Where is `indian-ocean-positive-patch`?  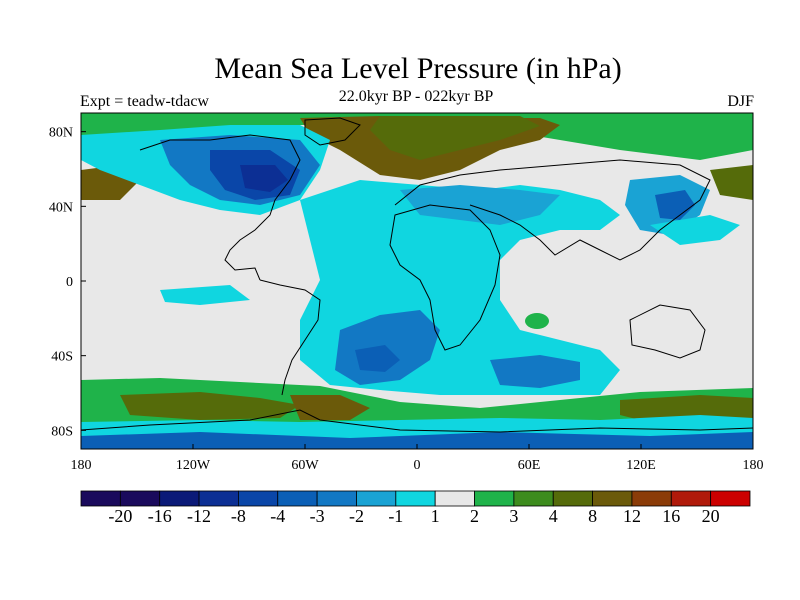 indian-ocean-positive-patch is located at coordinates (537, 321).